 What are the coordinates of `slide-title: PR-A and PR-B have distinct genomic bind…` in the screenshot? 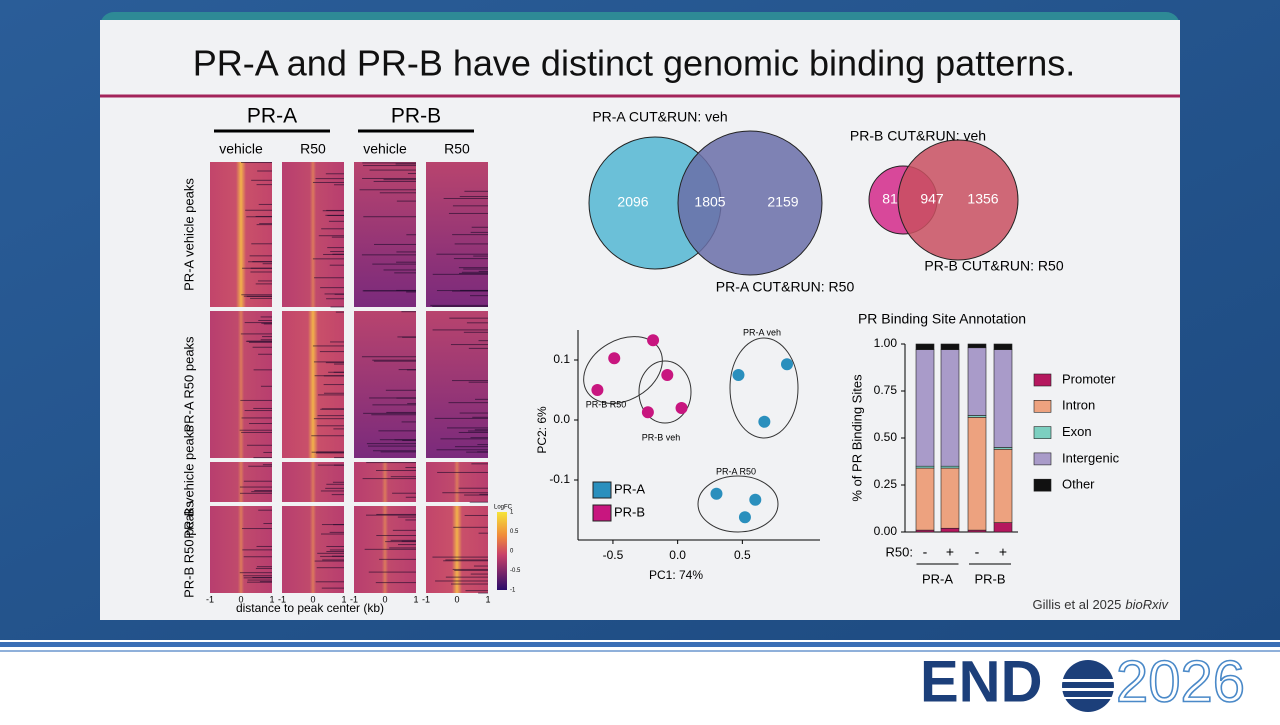 It's located at (634, 63).